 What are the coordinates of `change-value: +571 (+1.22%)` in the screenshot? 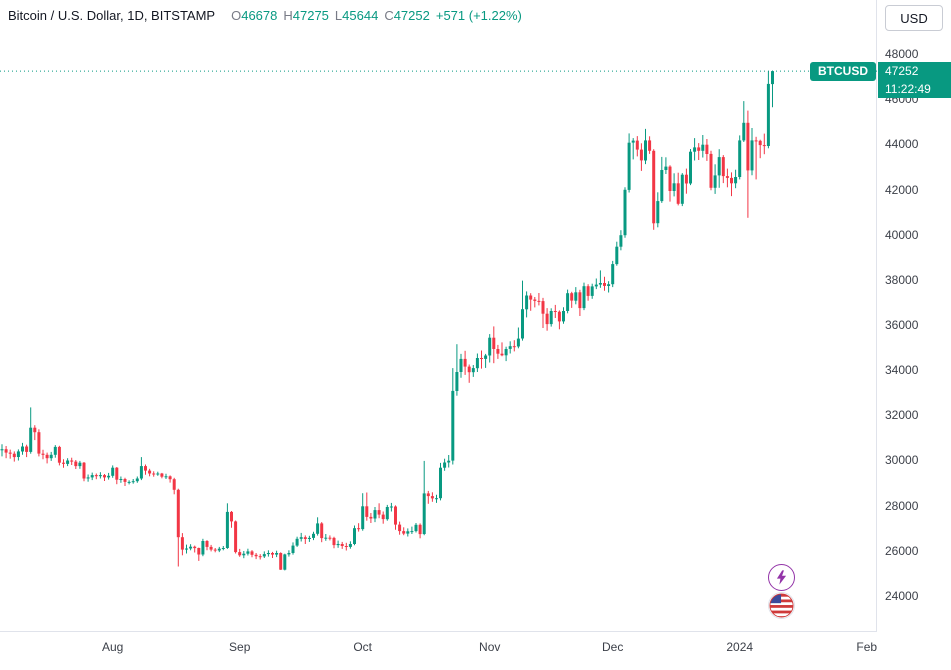 It's located at (478, 15).